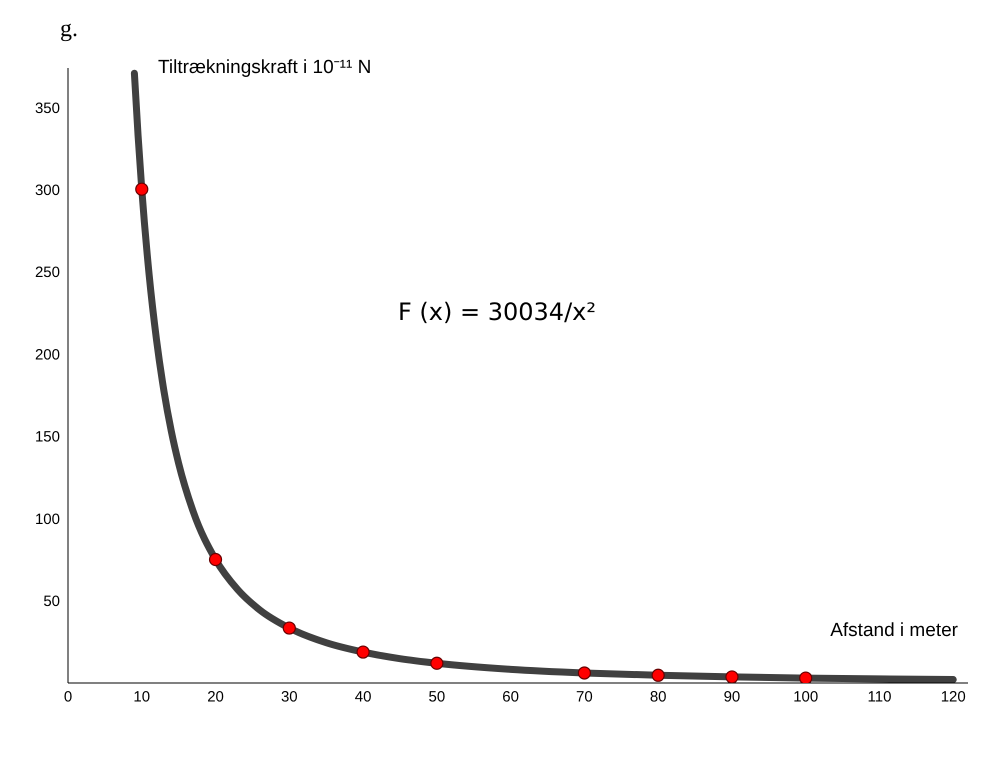 The height and width of the screenshot is (758, 1000). Describe the element at coordinates (437, 697) in the screenshot. I see `x-tick-label: 50` at that location.